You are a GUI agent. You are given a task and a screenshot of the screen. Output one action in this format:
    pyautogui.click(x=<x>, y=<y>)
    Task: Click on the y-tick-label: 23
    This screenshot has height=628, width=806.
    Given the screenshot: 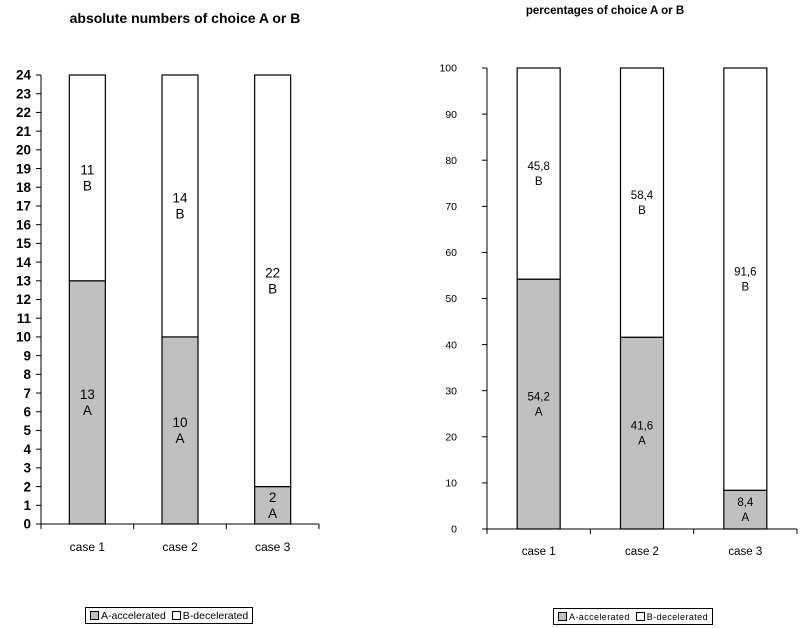 What is the action you would take?
    pyautogui.click(x=24, y=93)
    